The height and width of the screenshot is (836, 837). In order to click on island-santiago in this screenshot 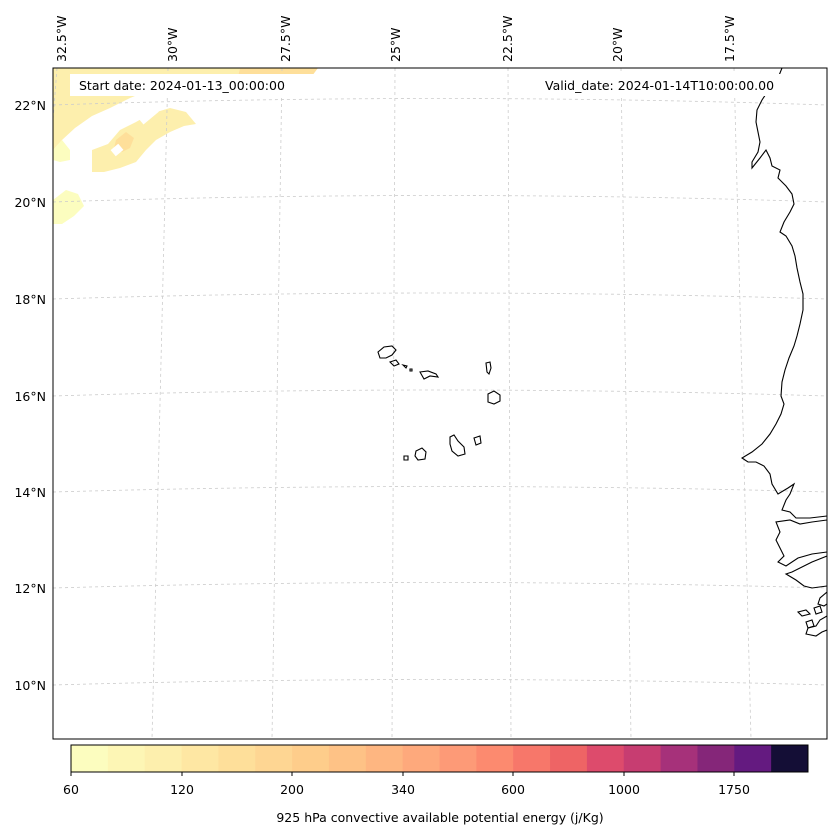, I will do `click(457, 445)`.